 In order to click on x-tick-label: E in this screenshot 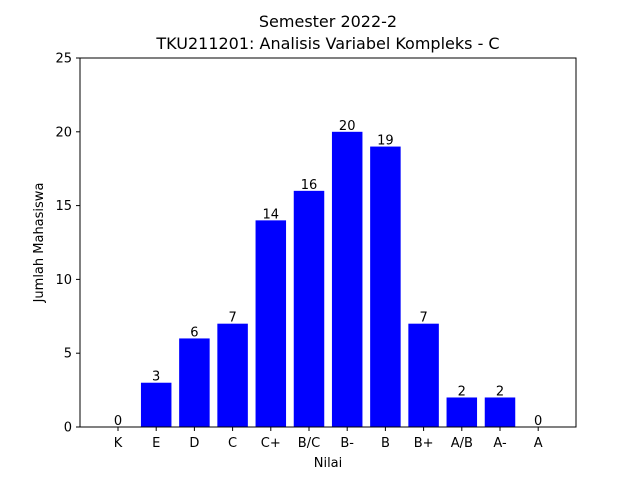, I will do `click(156, 443)`.